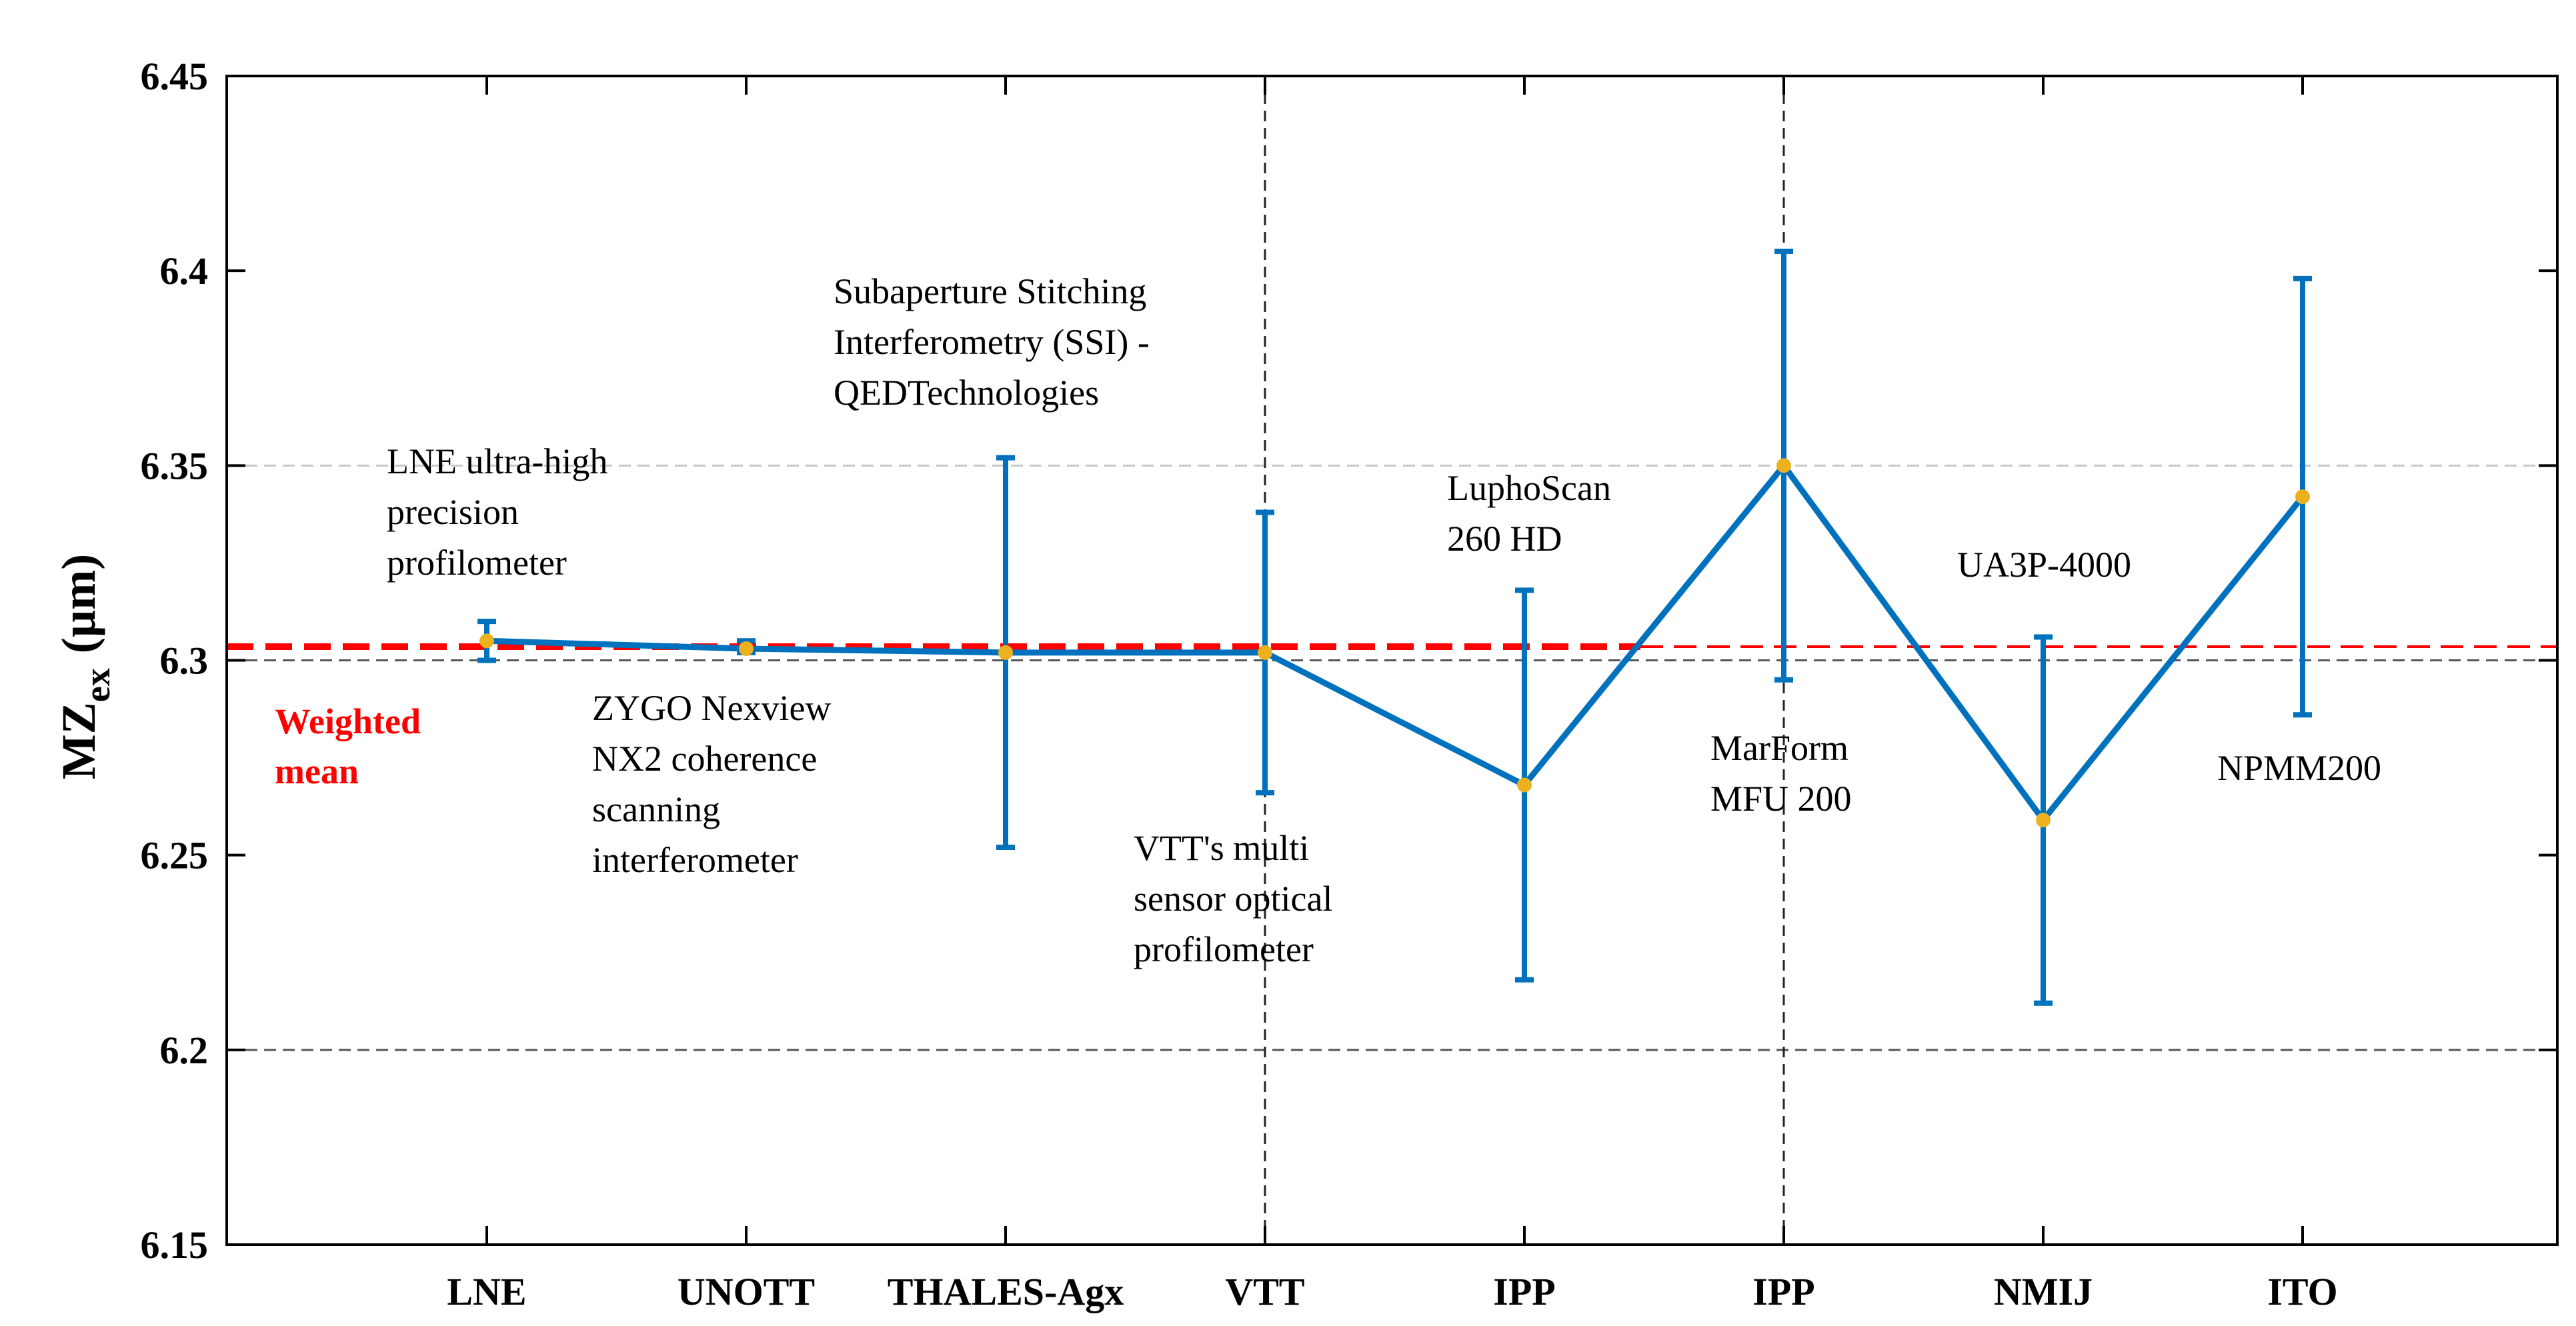 The image size is (2576, 1326). Describe the element at coordinates (2043, 1291) in the screenshot. I see `x-tick-label-6: NMIJ` at that location.